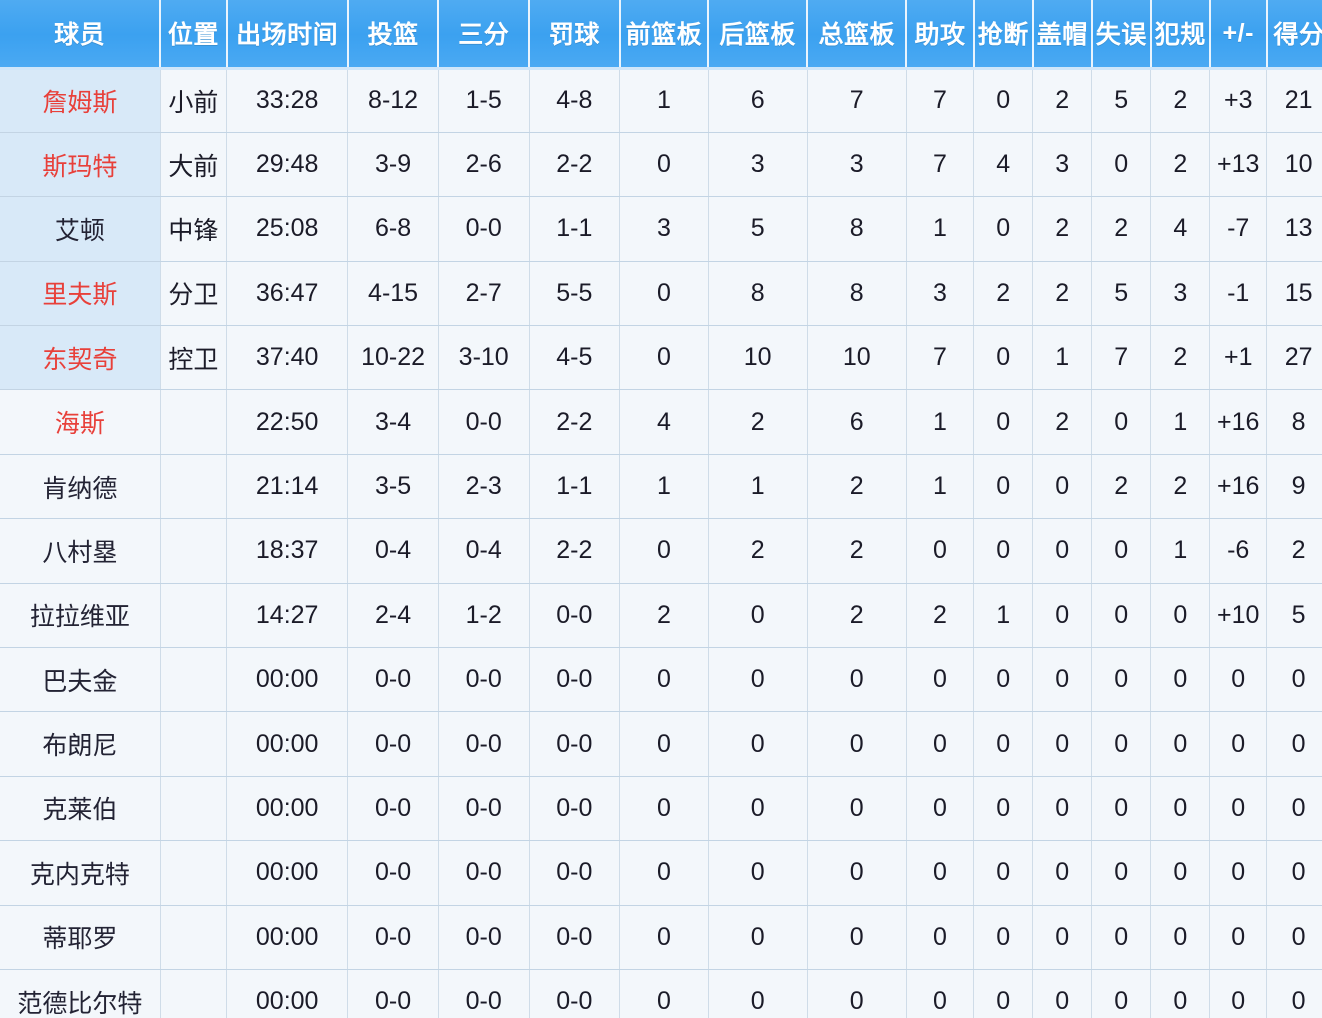  Describe the element at coordinates (940, 993) in the screenshot. I see `cell-assists: 0` at that location.